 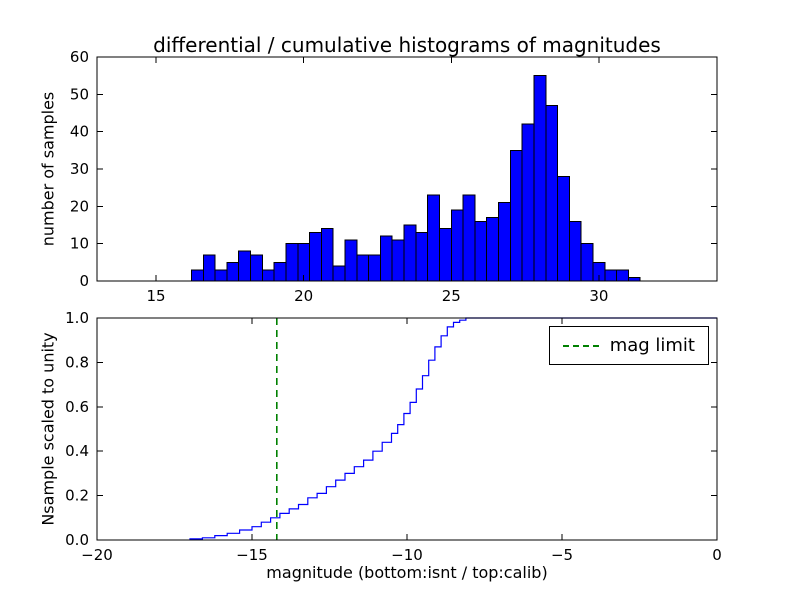 I want to click on x-tick-label: −10, so click(x=407, y=555).